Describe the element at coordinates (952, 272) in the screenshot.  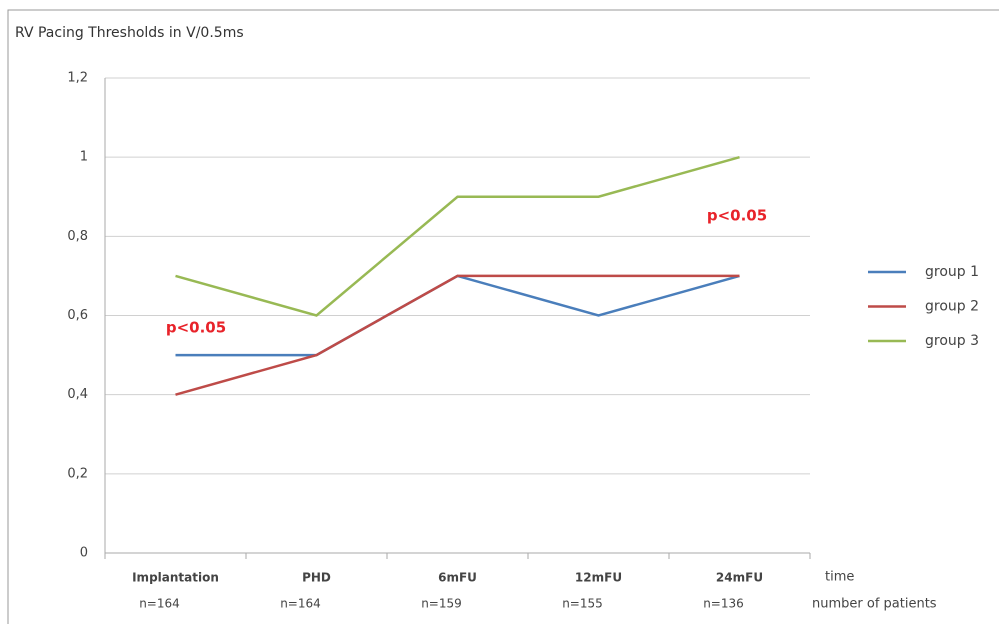
I see `legend-label: group 1` at that location.